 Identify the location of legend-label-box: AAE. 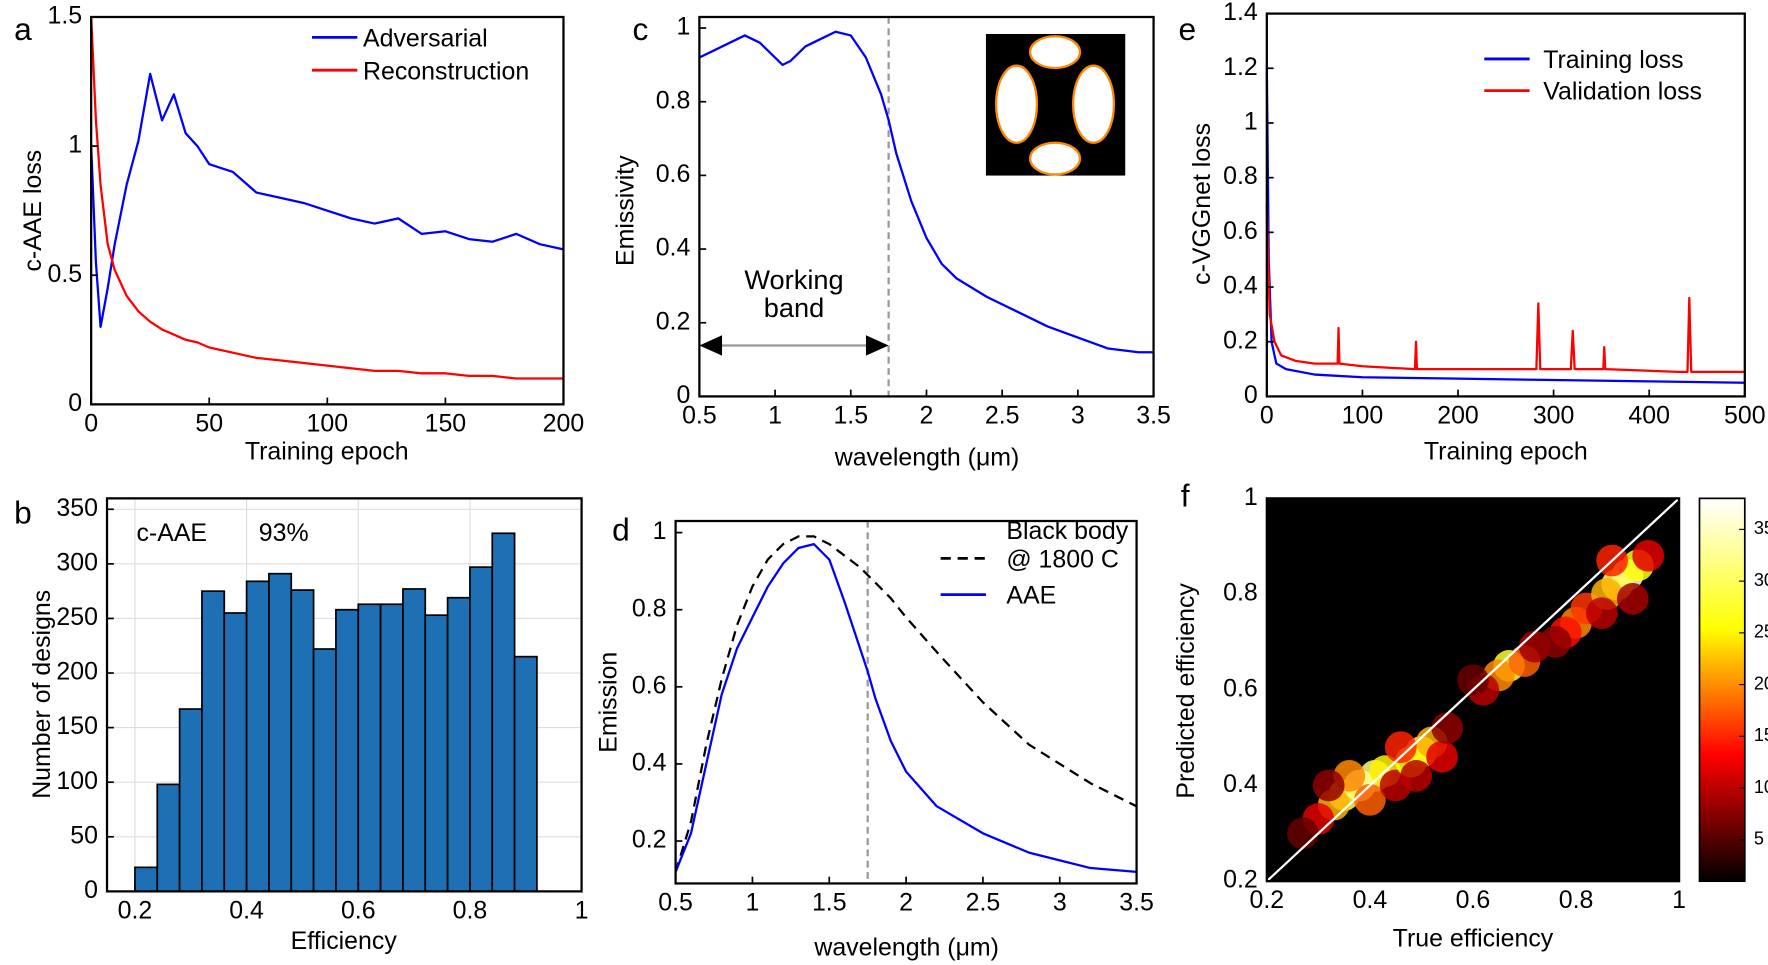
(1073, 575).